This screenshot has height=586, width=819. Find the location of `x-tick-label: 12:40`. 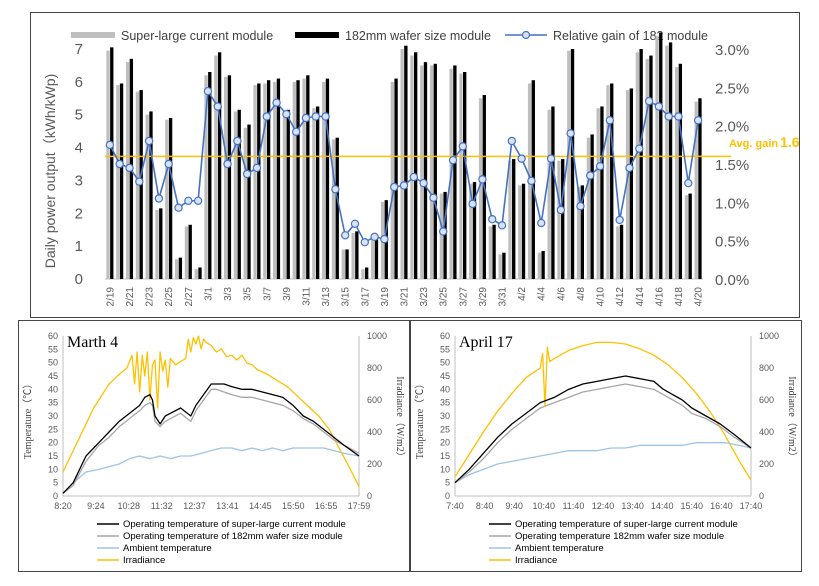

x-tick-label: 12:40 is located at coordinates (603, 506).